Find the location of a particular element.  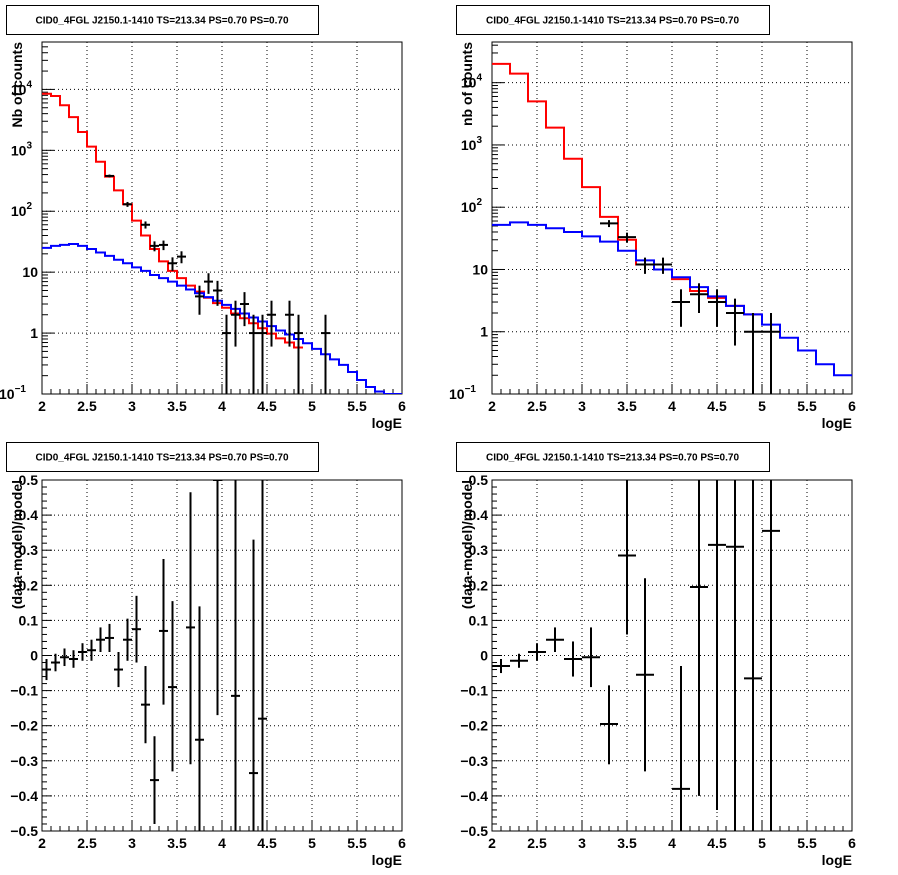

y-axis-label: Nb of counts is located at coordinates (17, 85).